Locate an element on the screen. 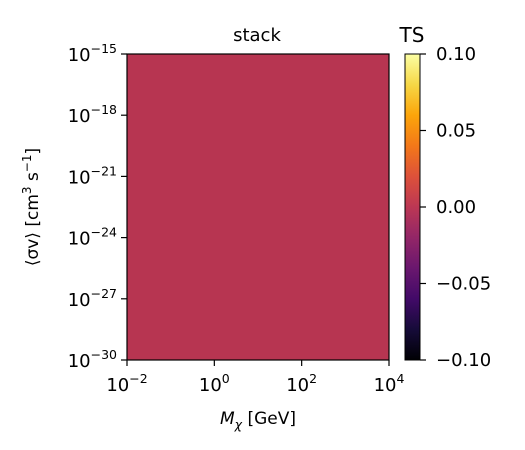 This screenshot has width=525, height=450. colorbar-ticks: 0.10 0.05 0.00 −0.05 −0.10 is located at coordinates (455, 207).